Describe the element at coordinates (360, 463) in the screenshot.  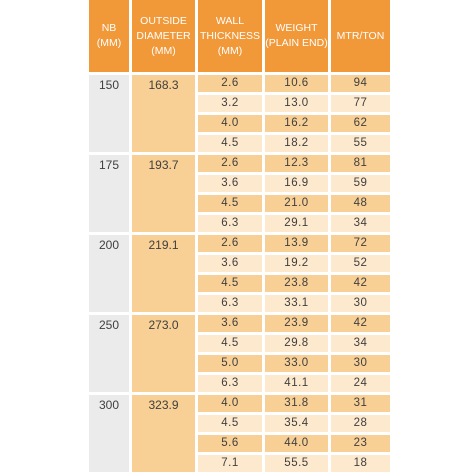
I see `mtr-per-ton-cell: 18` at that location.